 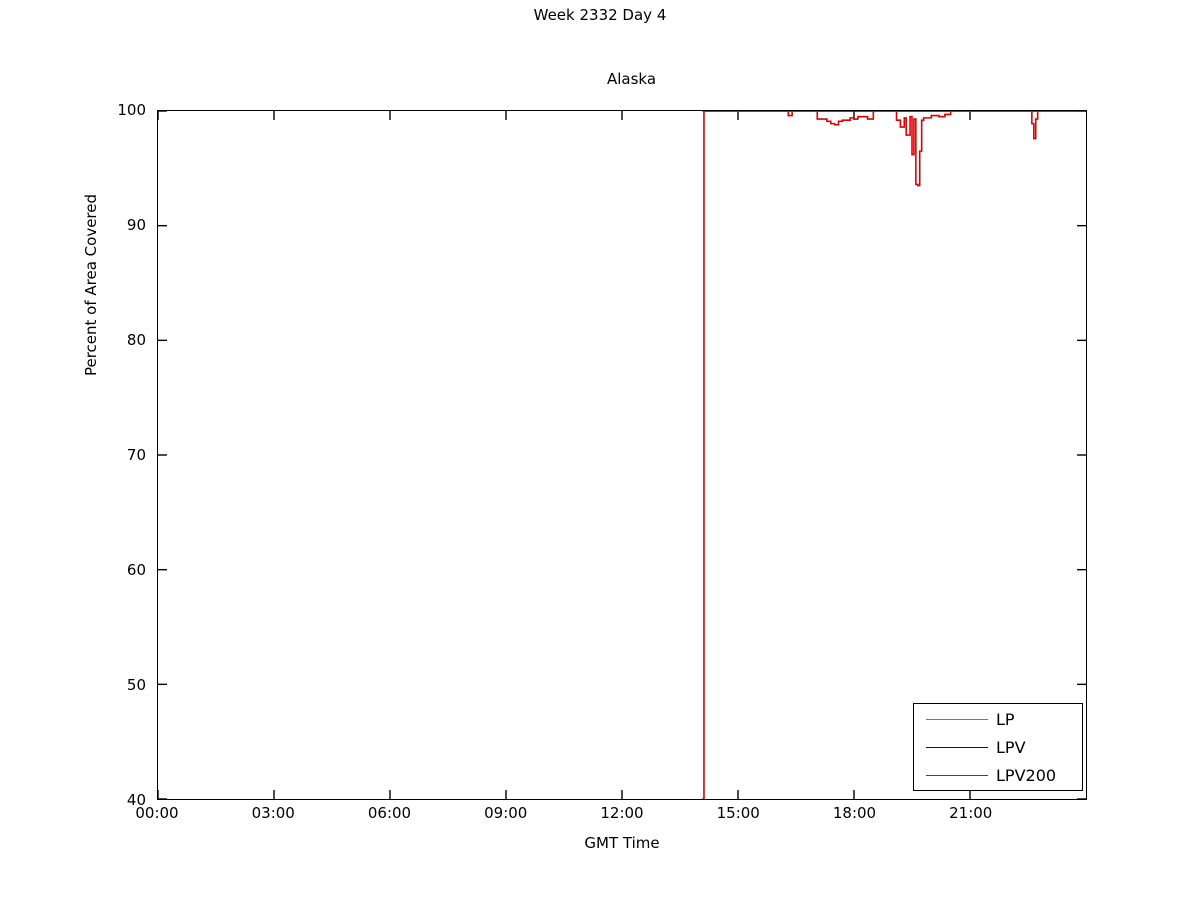 What do you see at coordinates (957, 747) in the screenshot?
I see `legend-swatch-lpv` at bounding box center [957, 747].